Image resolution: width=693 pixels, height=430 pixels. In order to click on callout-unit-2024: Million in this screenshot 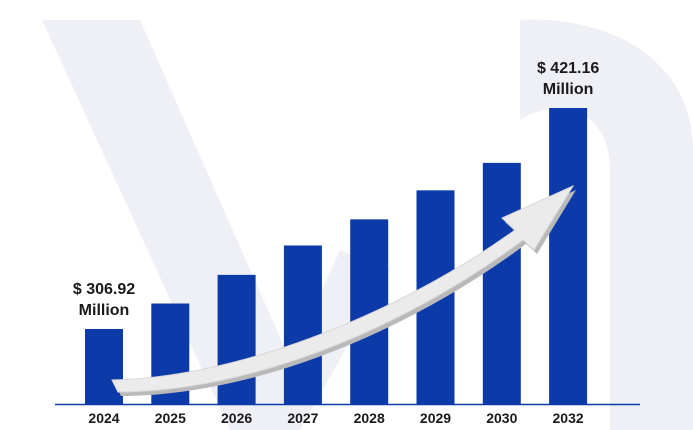, I will do `click(104, 310)`.